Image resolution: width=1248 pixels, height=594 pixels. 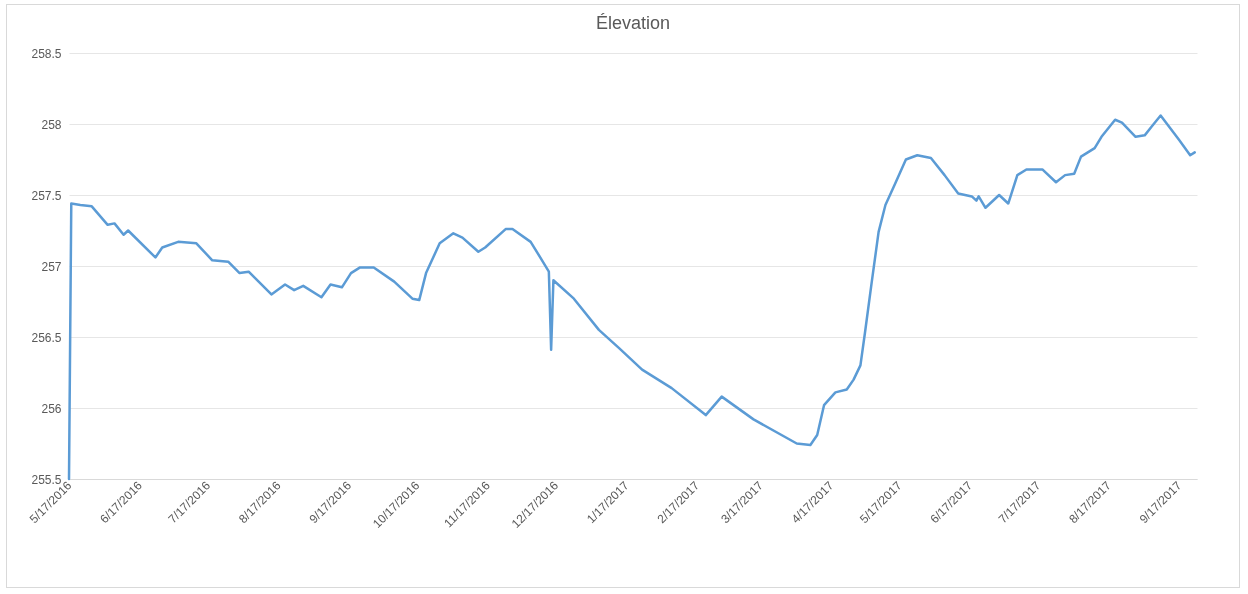 What do you see at coordinates (51, 266) in the screenshot?
I see `y-tick-label: 257` at bounding box center [51, 266].